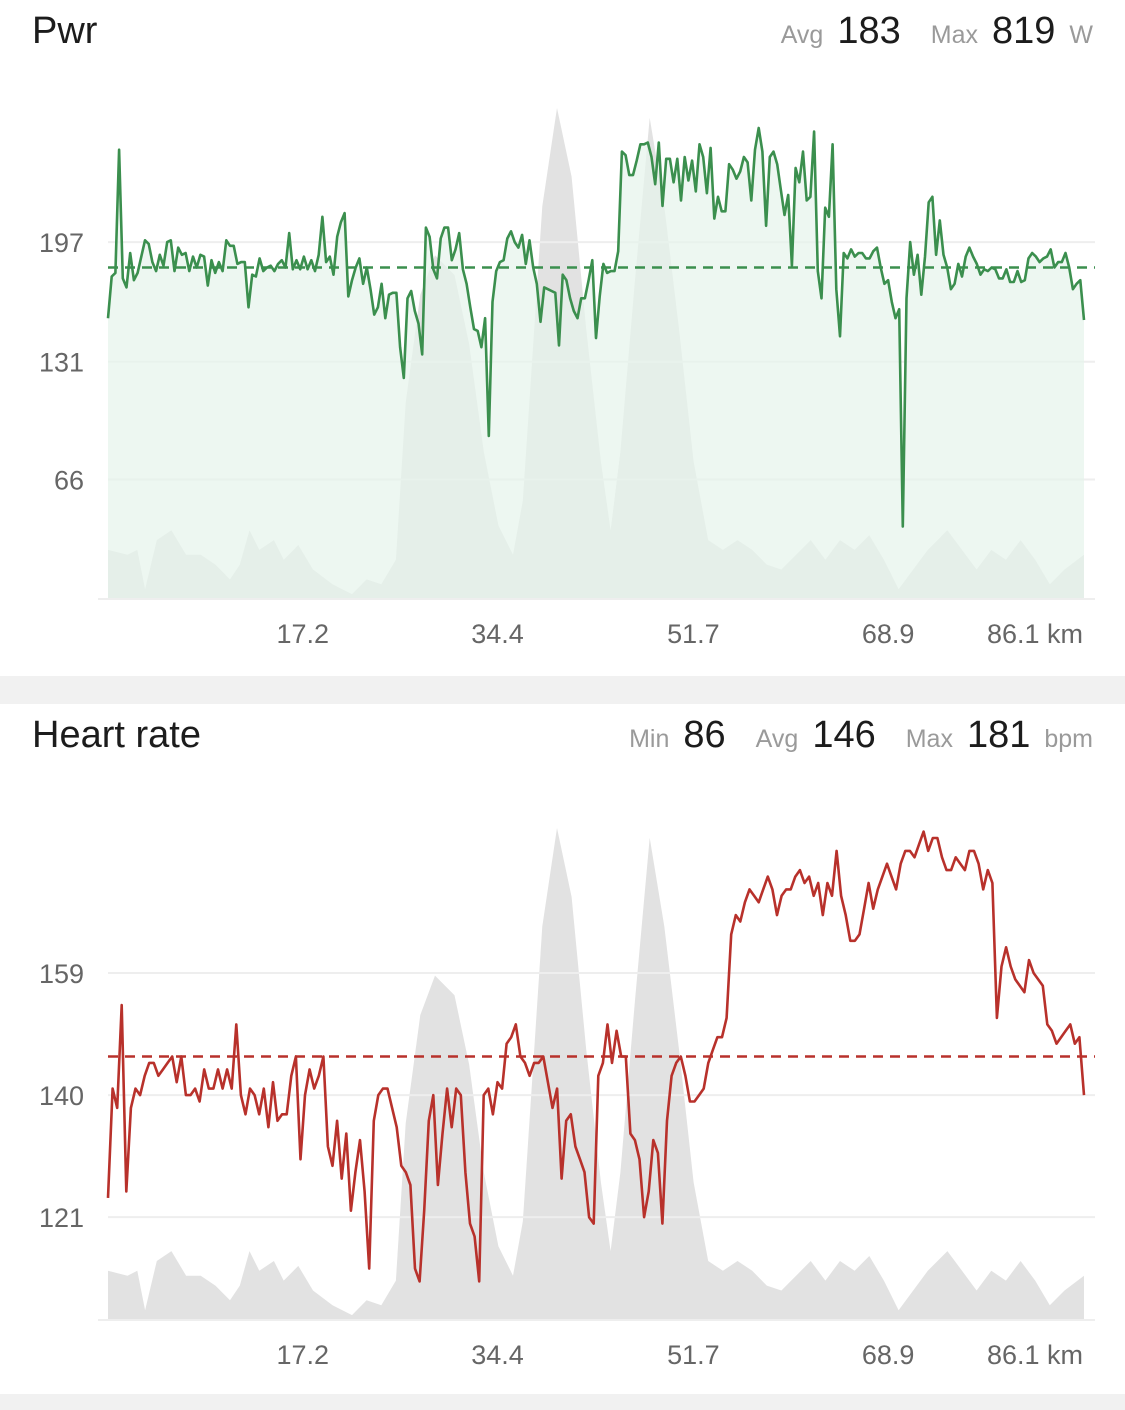 This screenshot has height=1410, width=1125. What do you see at coordinates (844, 735) in the screenshot?
I see `hr-avg-value: 146` at bounding box center [844, 735].